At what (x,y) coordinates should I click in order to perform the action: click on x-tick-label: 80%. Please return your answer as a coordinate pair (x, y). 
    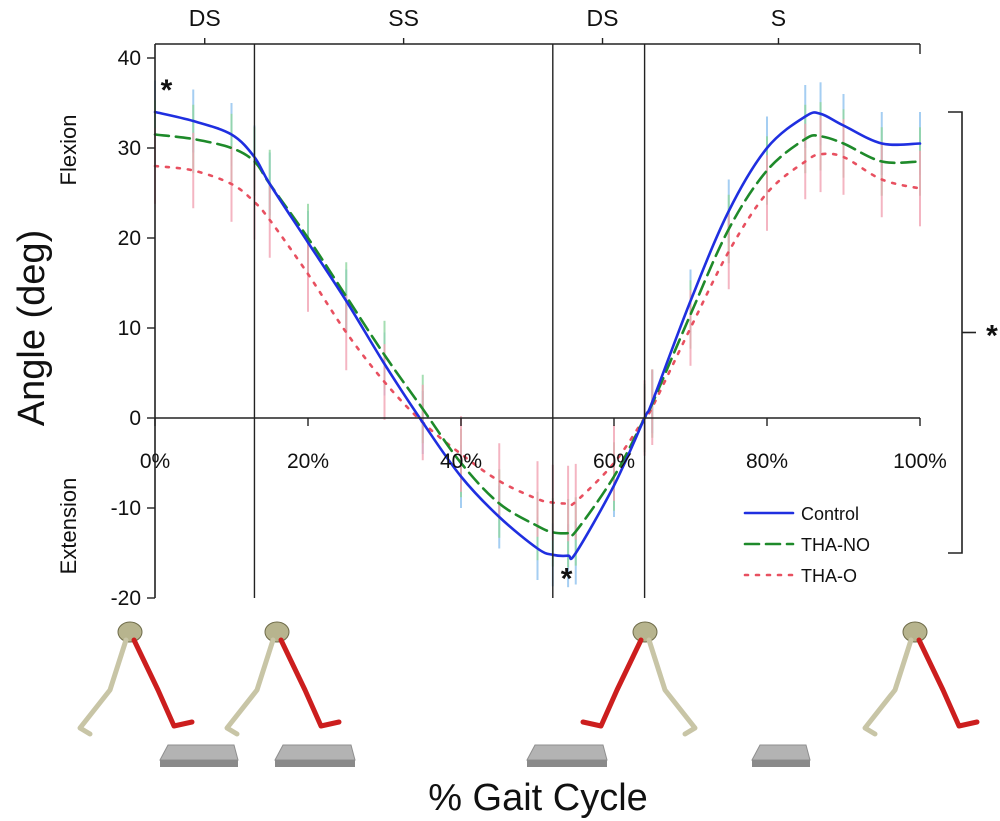
    Looking at the image, I should click on (767, 461).